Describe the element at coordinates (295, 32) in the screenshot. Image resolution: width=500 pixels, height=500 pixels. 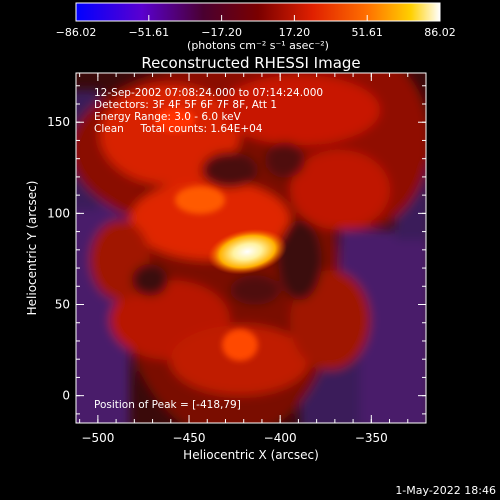
I see `colorbar-tick-label: 17.20` at that location.